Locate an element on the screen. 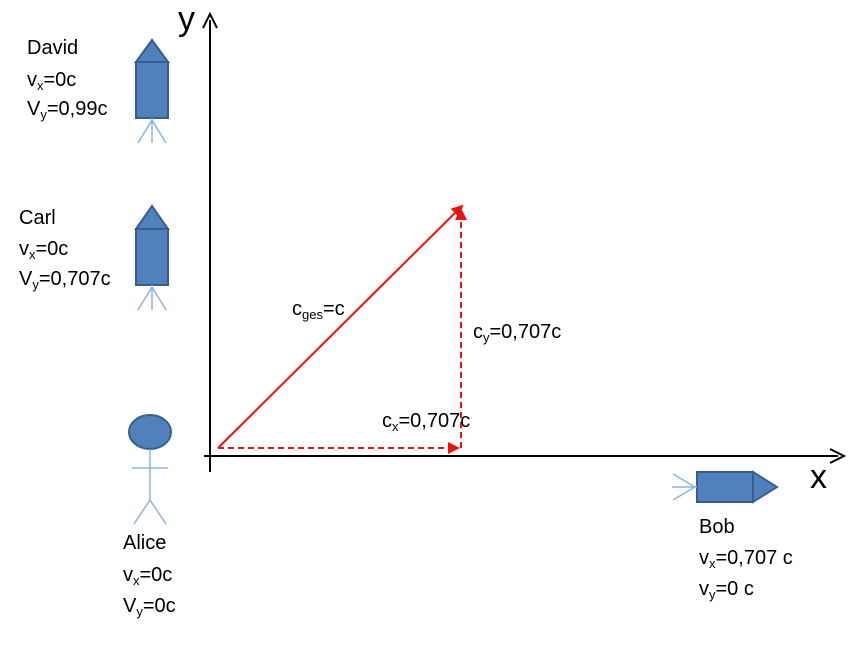 The image size is (853, 645). david-vx: vx=0c is located at coordinates (52, 81).